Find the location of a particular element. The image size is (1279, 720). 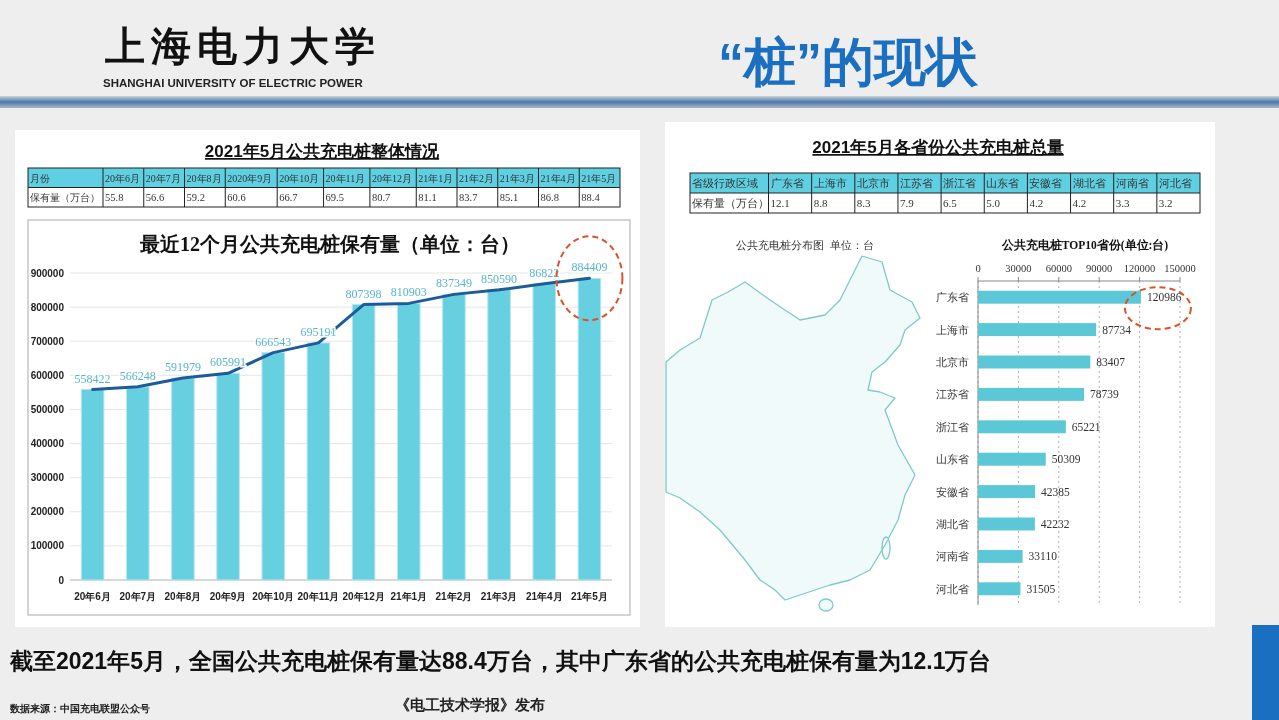

x-tick-label: 20年12月 is located at coordinates (363, 596).